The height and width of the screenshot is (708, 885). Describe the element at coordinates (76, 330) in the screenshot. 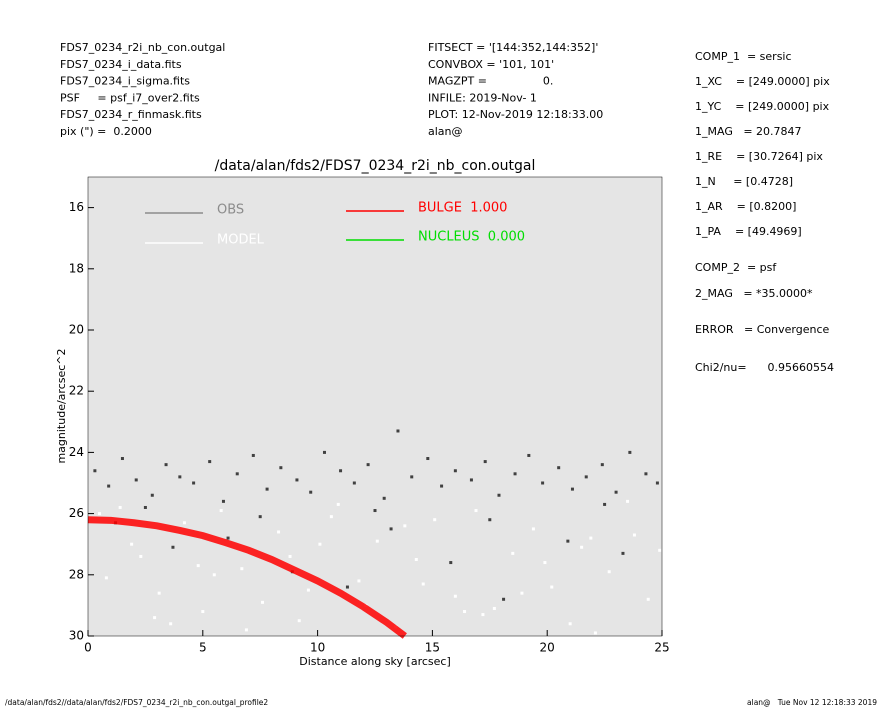

I see `y-tick-label: 20` at that location.